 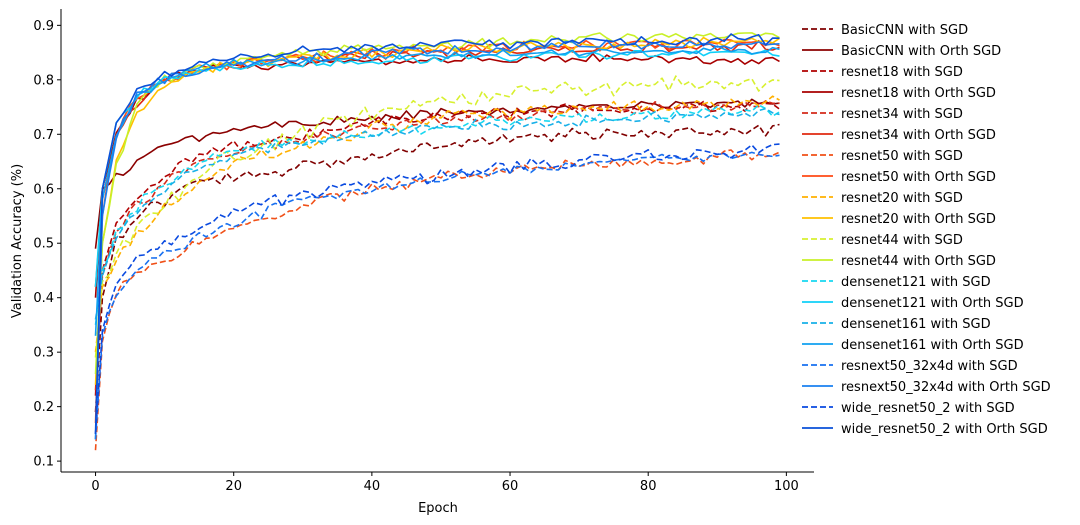 I want to click on legend-label: resnet34 with Orth SGD, so click(x=918, y=135).